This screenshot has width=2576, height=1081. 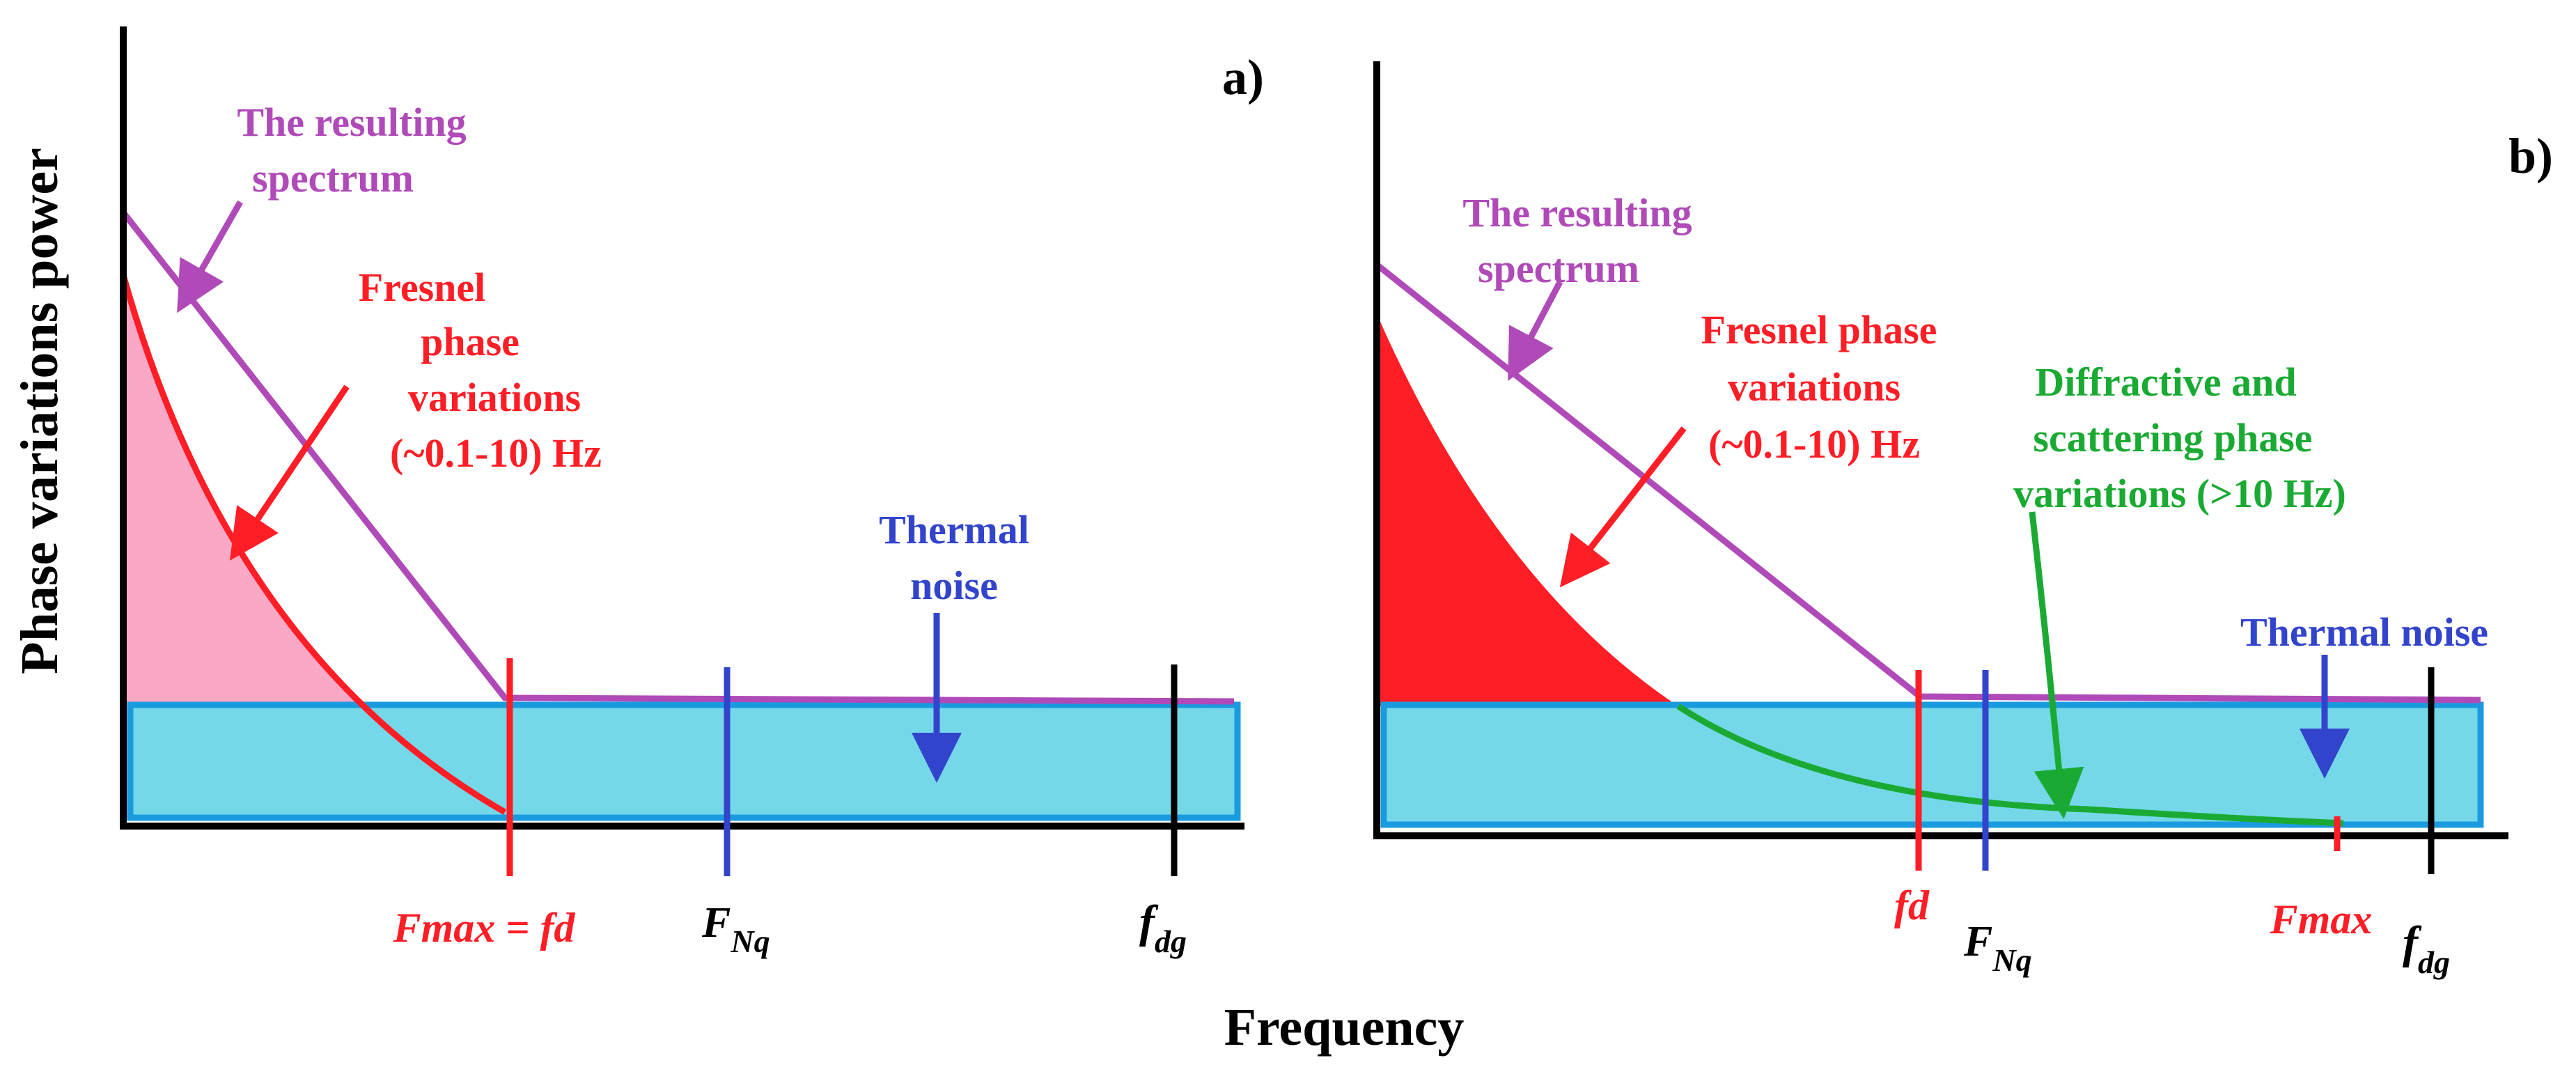 What do you see at coordinates (2179, 494) in the screenshot?
I see `panel-b-diffractive-label-3: variations (>10 Hz)` at bounding box center [2179, 494].